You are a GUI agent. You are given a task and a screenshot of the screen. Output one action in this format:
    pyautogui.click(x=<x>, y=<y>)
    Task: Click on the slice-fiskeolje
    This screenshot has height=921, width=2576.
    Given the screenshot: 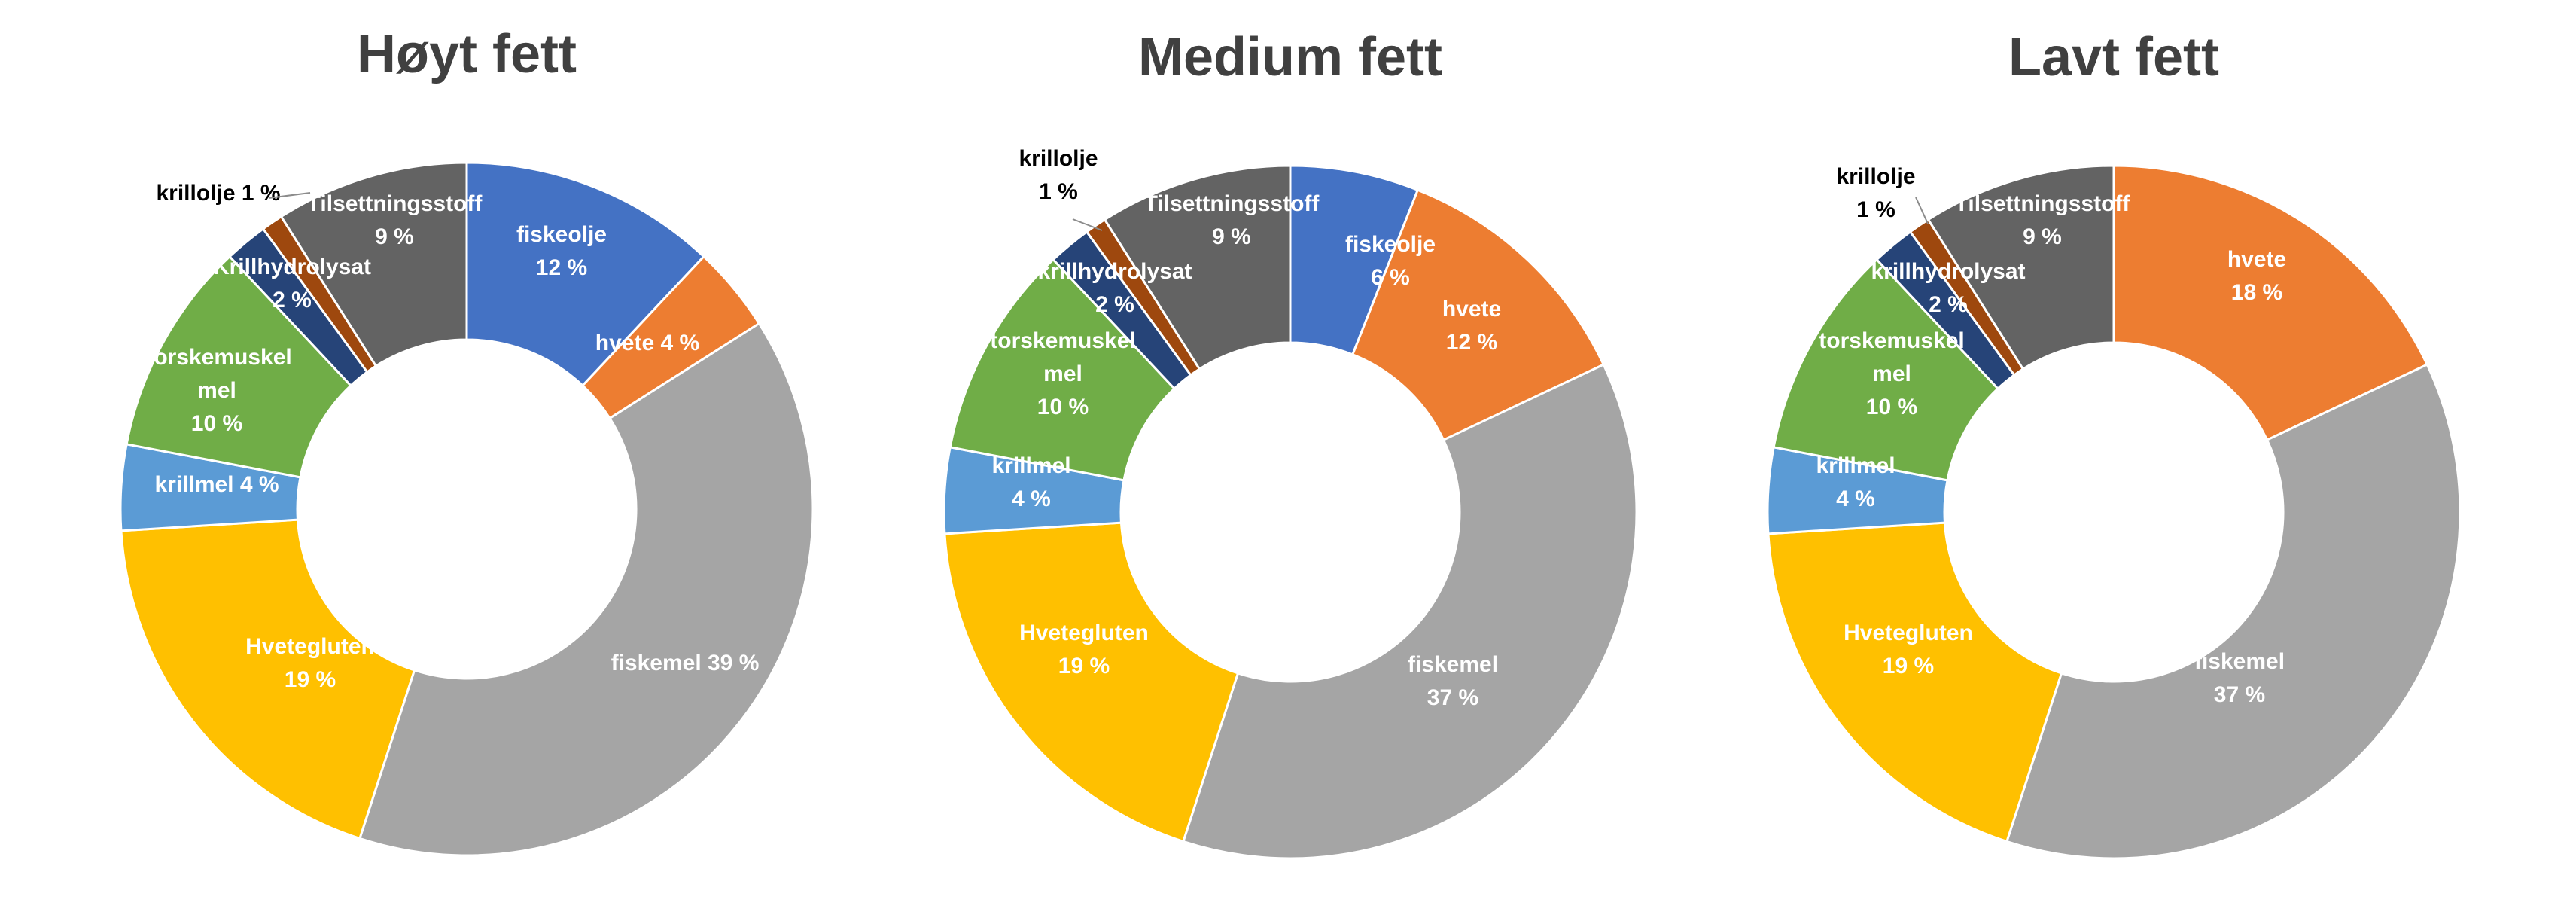 What is the action you would take?
    pyautogui.click(x=586, y=274)
    